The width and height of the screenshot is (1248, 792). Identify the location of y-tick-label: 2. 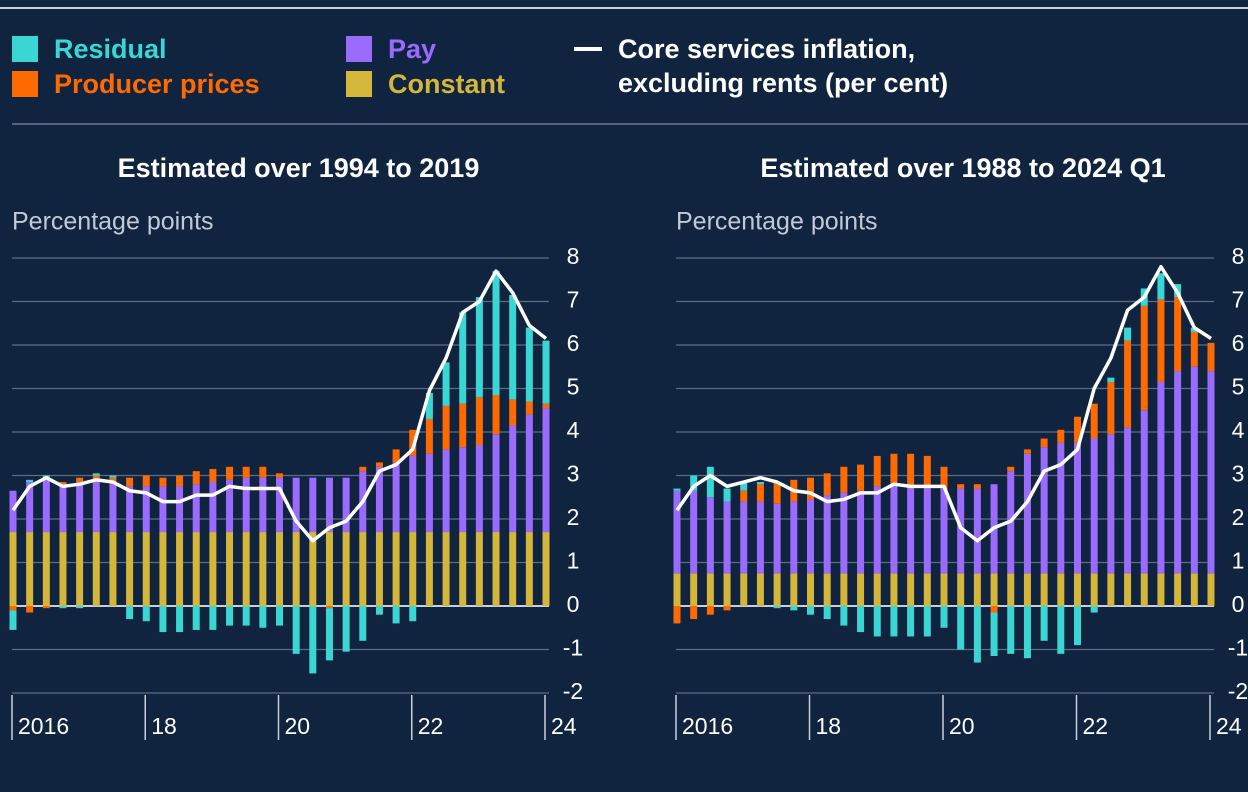
(1238, 517).